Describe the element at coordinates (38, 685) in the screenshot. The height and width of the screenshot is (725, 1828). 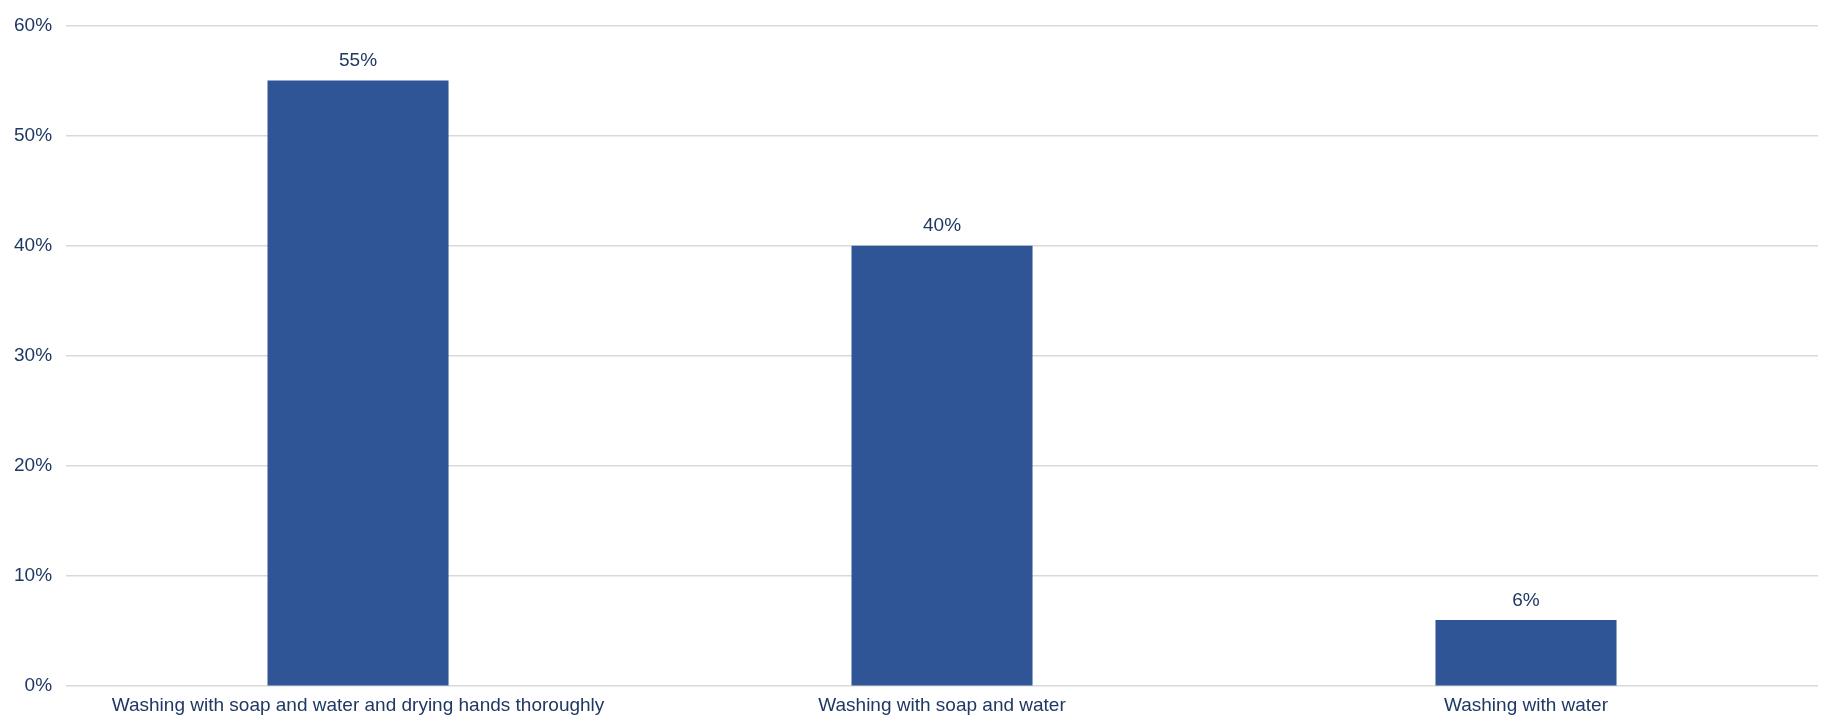
I see `y-tick-label: 0%` at that location.